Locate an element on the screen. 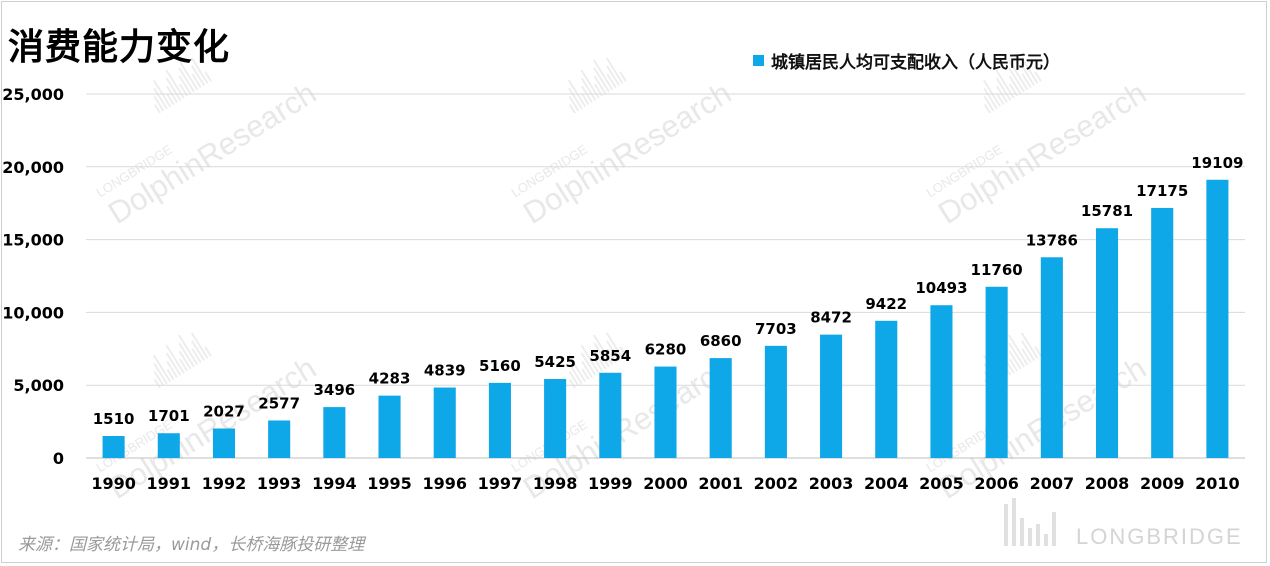  data-label: 2577 is located at coordinates (279, 403).